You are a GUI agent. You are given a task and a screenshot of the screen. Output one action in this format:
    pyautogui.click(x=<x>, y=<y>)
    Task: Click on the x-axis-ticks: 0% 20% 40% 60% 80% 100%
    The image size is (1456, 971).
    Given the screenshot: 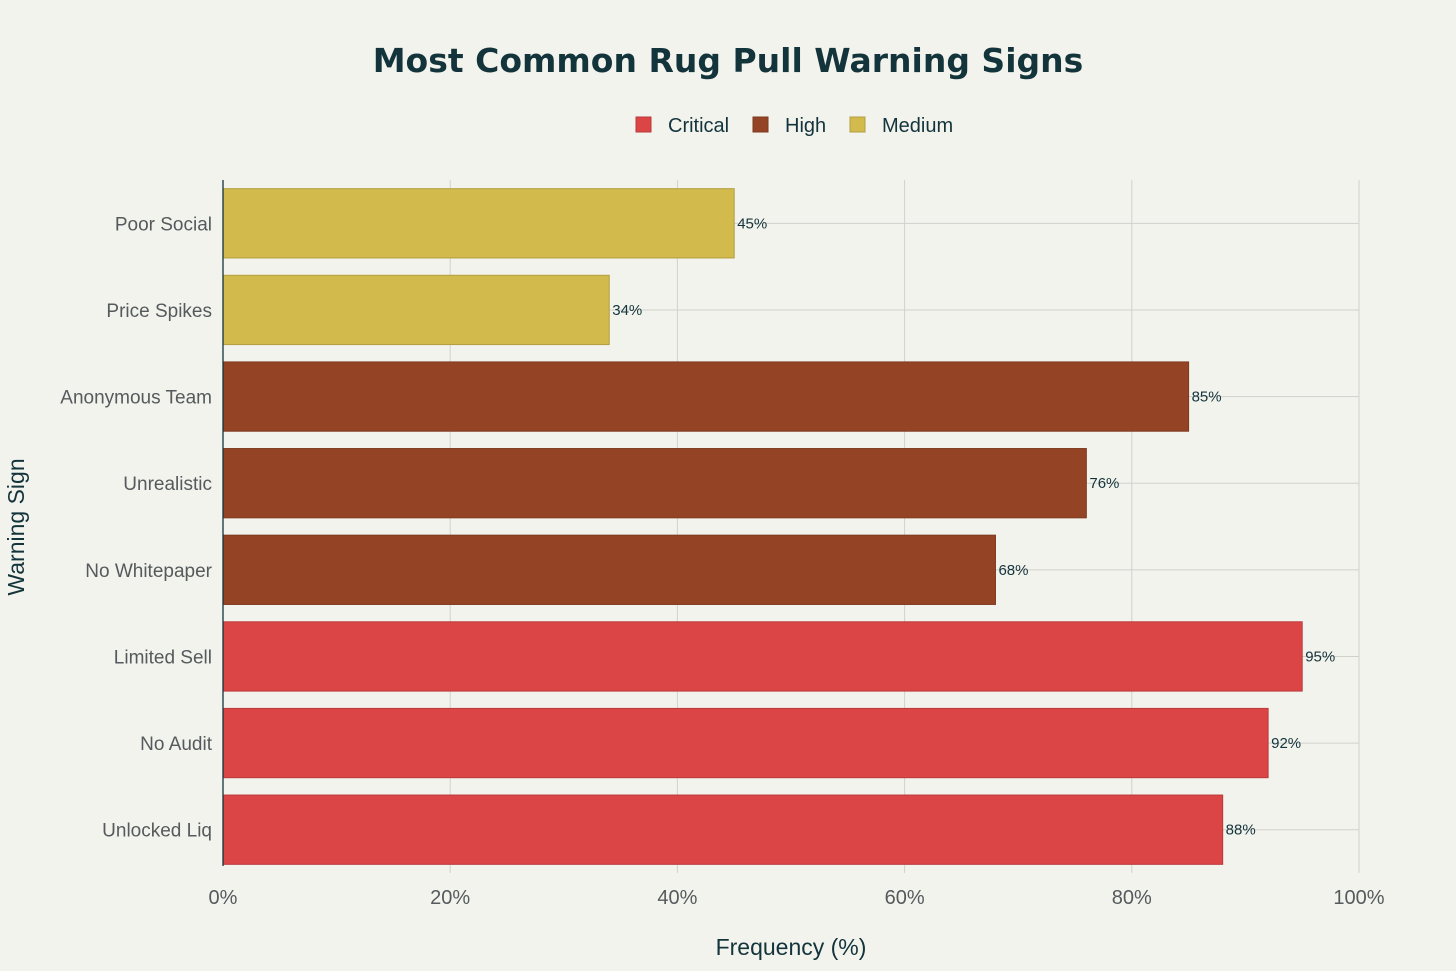 What is the action you would take?
    pyautogui.click(x=797, y=898)
    